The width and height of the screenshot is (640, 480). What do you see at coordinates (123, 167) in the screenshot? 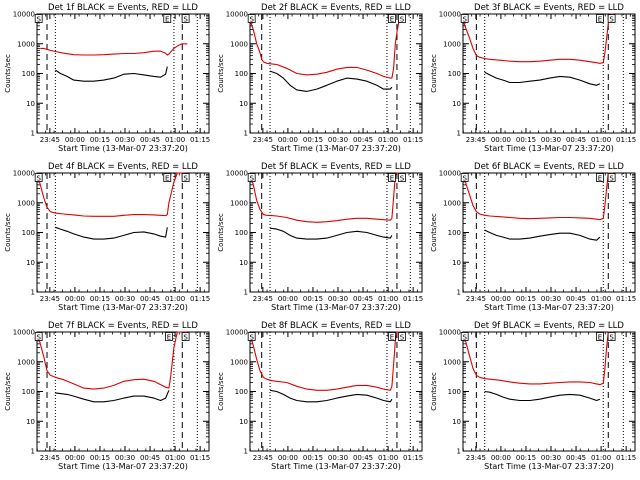
I see `panel-title: Det 4f BLACK = Events, RED = LLD` at bounding box center [123, 167].